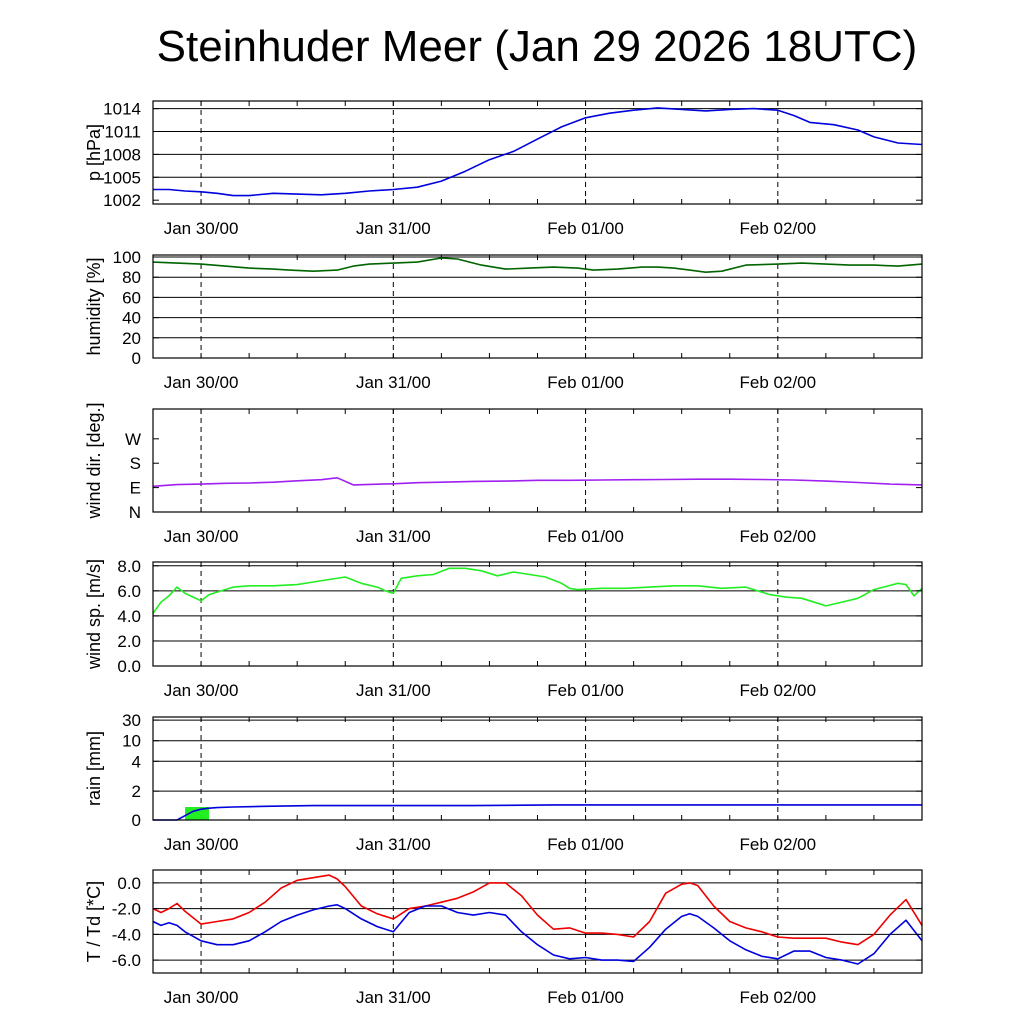 Image resolution: width=1024 pixels, height=1024 pixels. Describe the element at coordinates (126, 909) in the screenshot. I see `y-tick-label: -2.0` at that location.